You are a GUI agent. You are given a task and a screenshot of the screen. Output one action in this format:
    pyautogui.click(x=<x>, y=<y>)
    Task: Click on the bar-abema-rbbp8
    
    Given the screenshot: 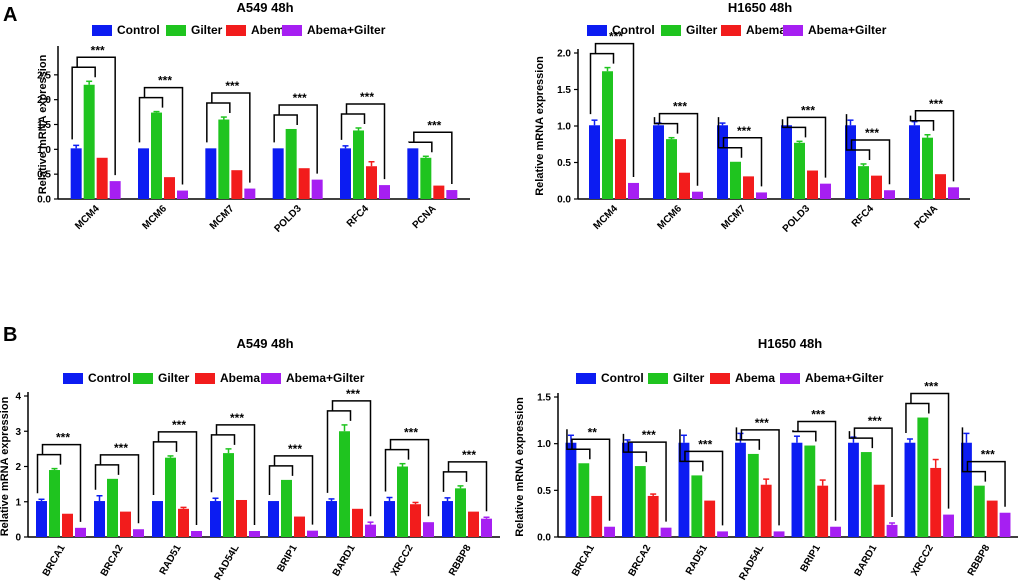 What is the action you would take?
    pyautogui.click(x=473, y=524)
    